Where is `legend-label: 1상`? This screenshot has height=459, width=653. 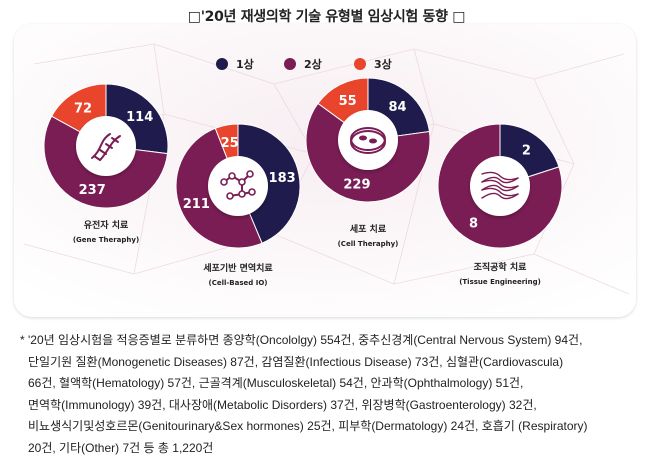
legend-label: 1상 is located at coordinates (245, 64).